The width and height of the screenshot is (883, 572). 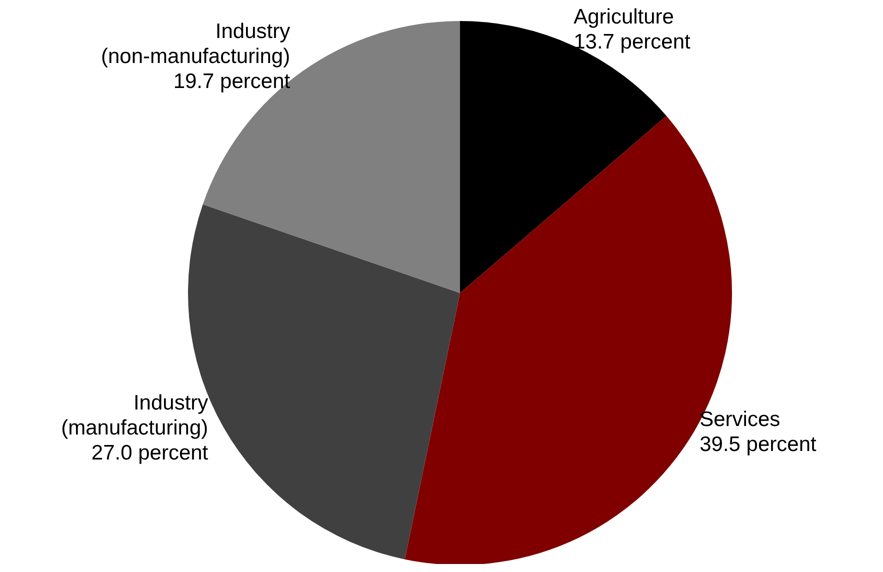 What do you see at coordinates (231, 80) in the screenshot?
I see `data-label: 19.7 percent` at bounding box center [231, 80].